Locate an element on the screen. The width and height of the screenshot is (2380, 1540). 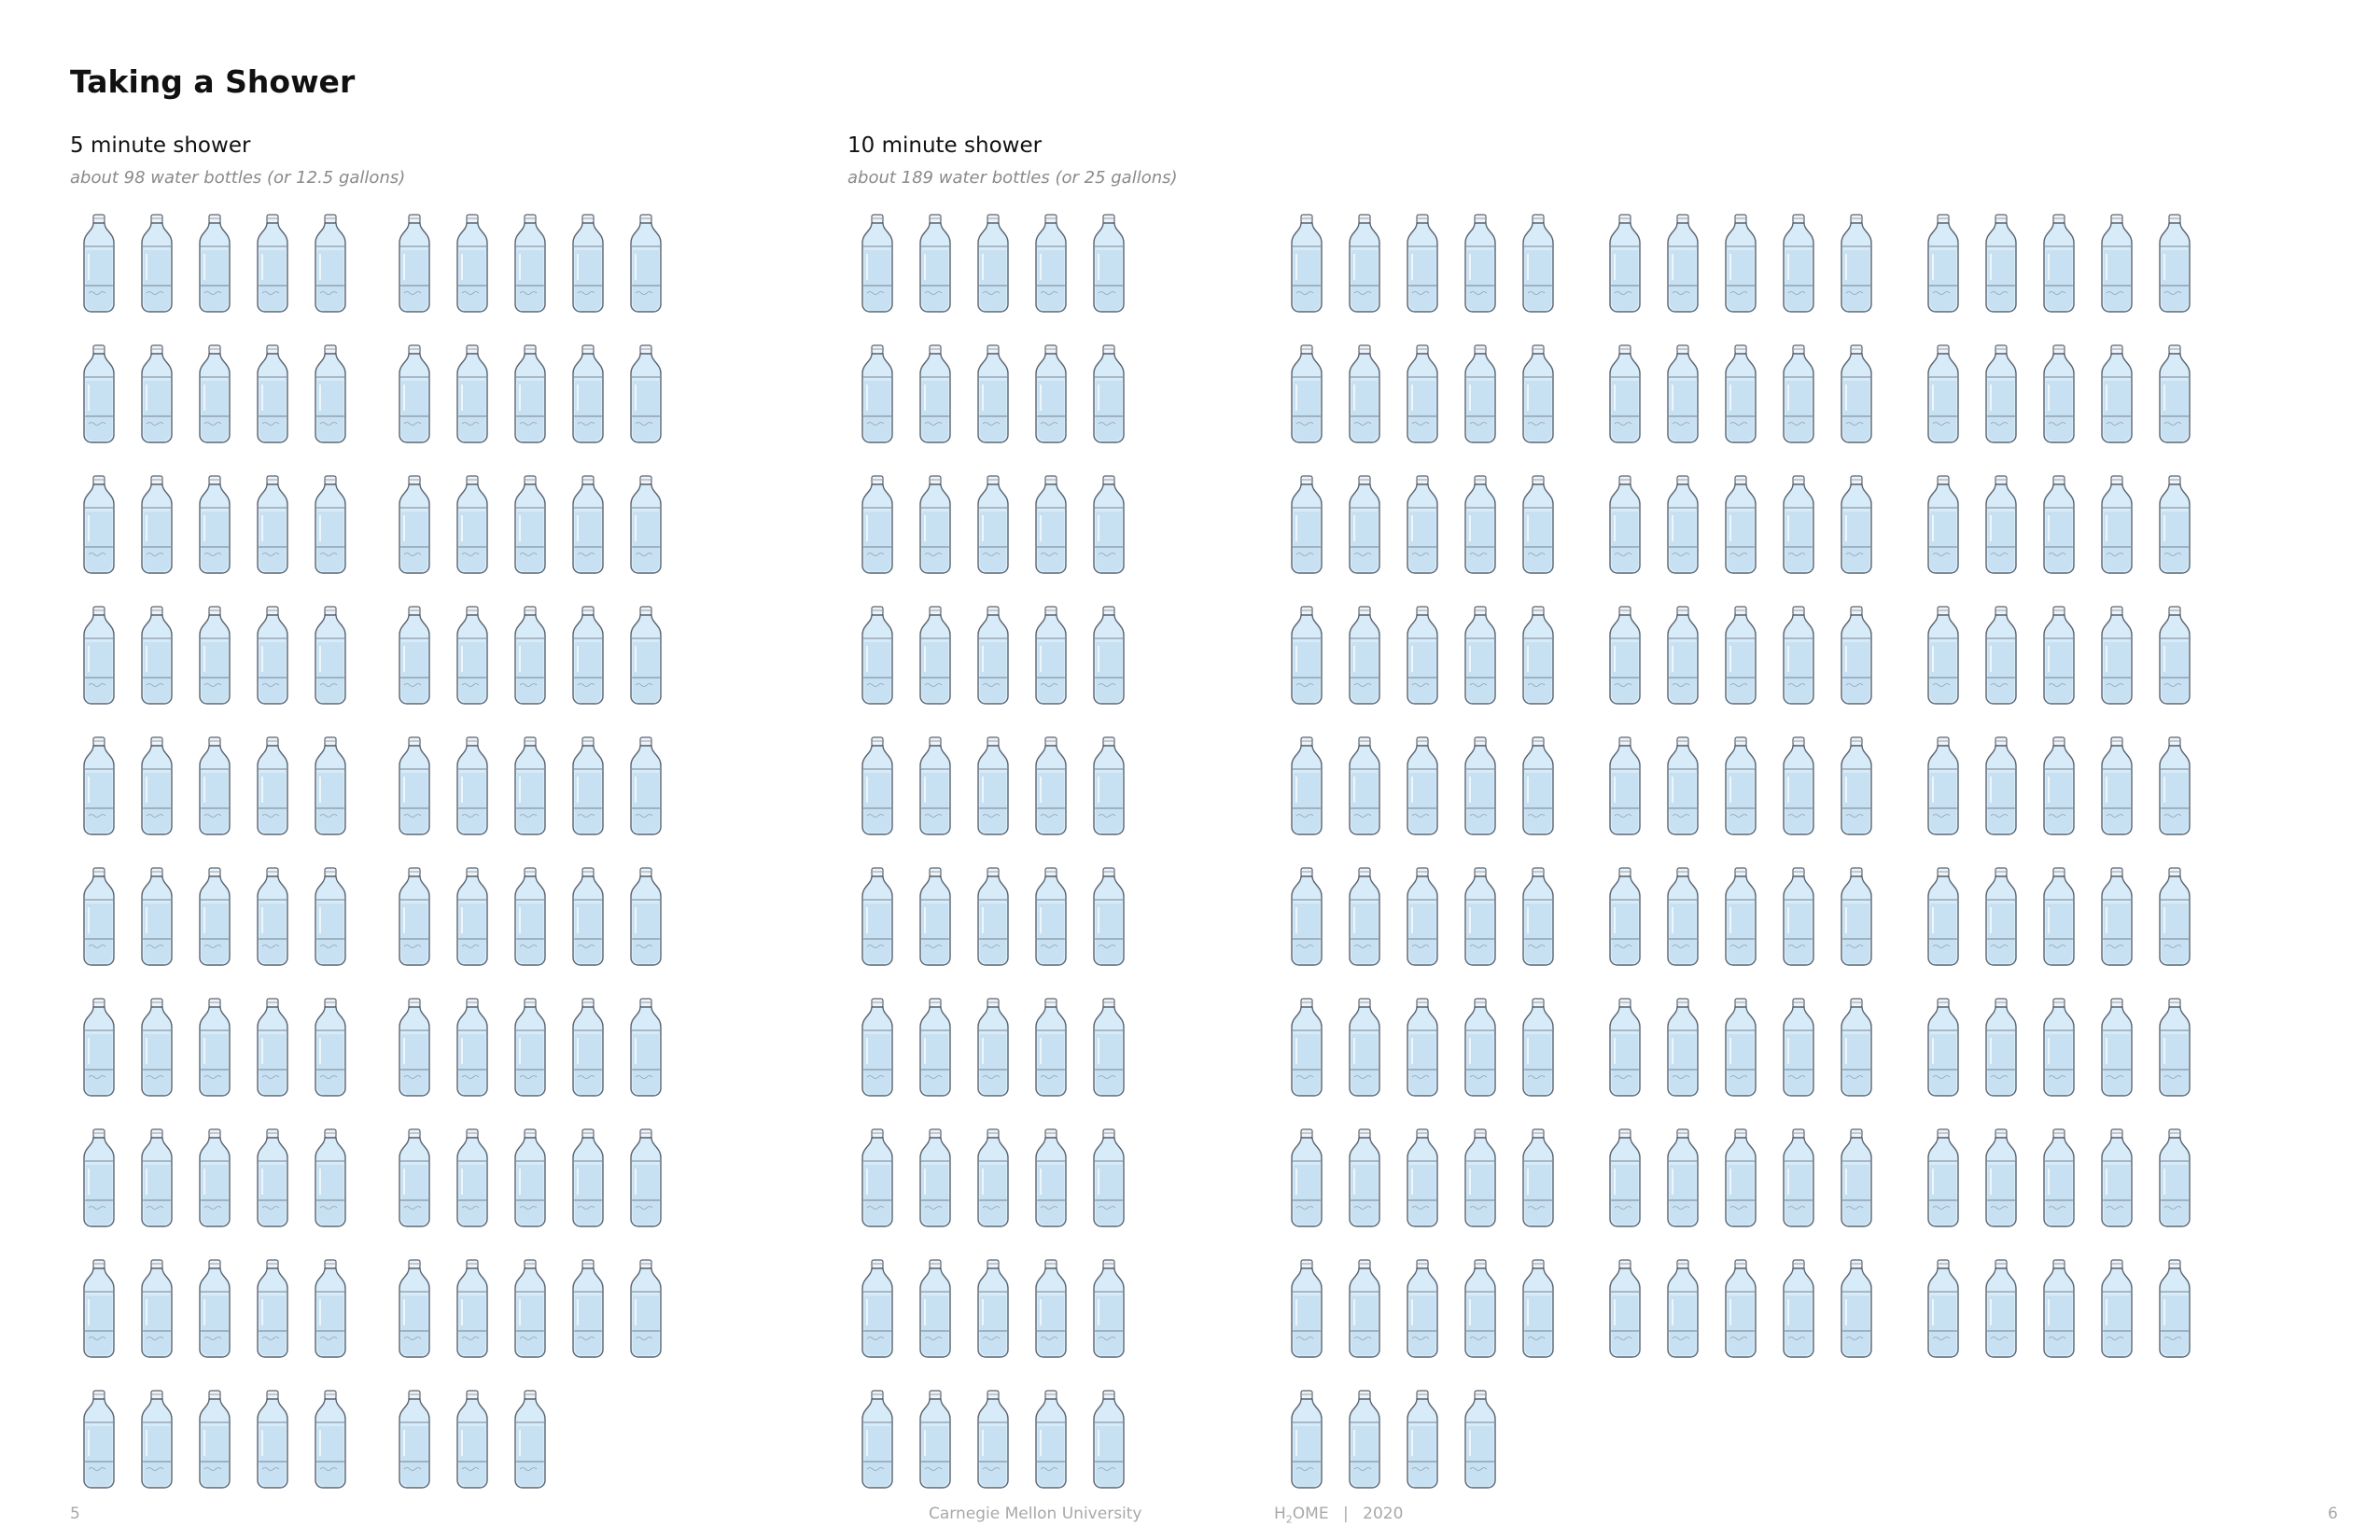
footer-year: 2020 is located at coordinates (1383, 1514).